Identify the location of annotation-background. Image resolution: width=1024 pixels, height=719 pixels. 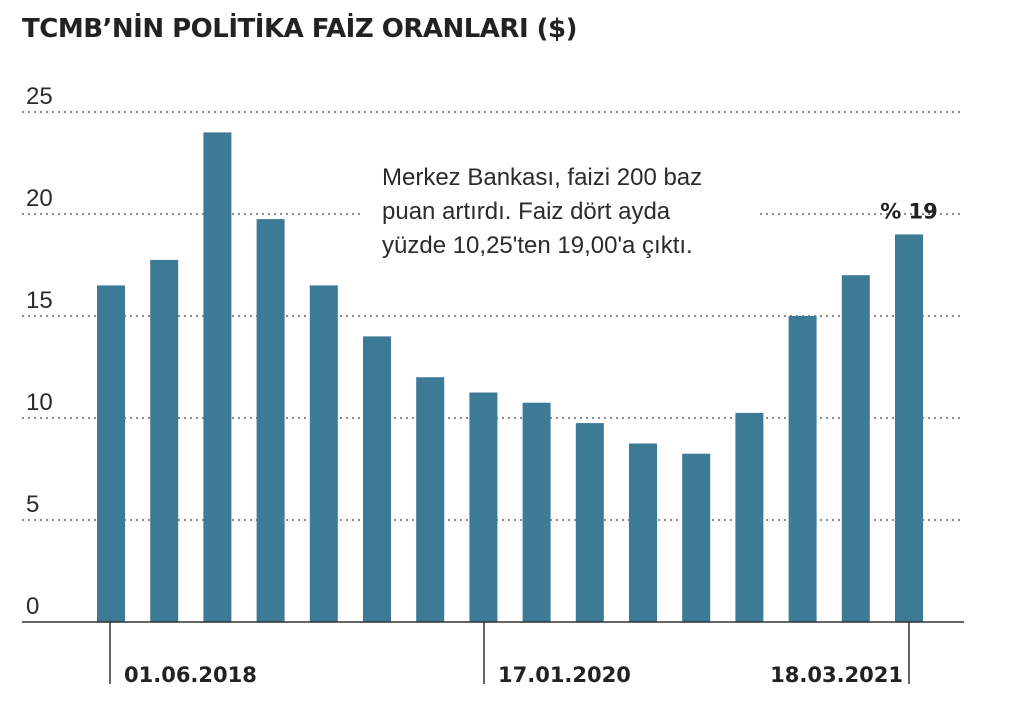
(560, 208).